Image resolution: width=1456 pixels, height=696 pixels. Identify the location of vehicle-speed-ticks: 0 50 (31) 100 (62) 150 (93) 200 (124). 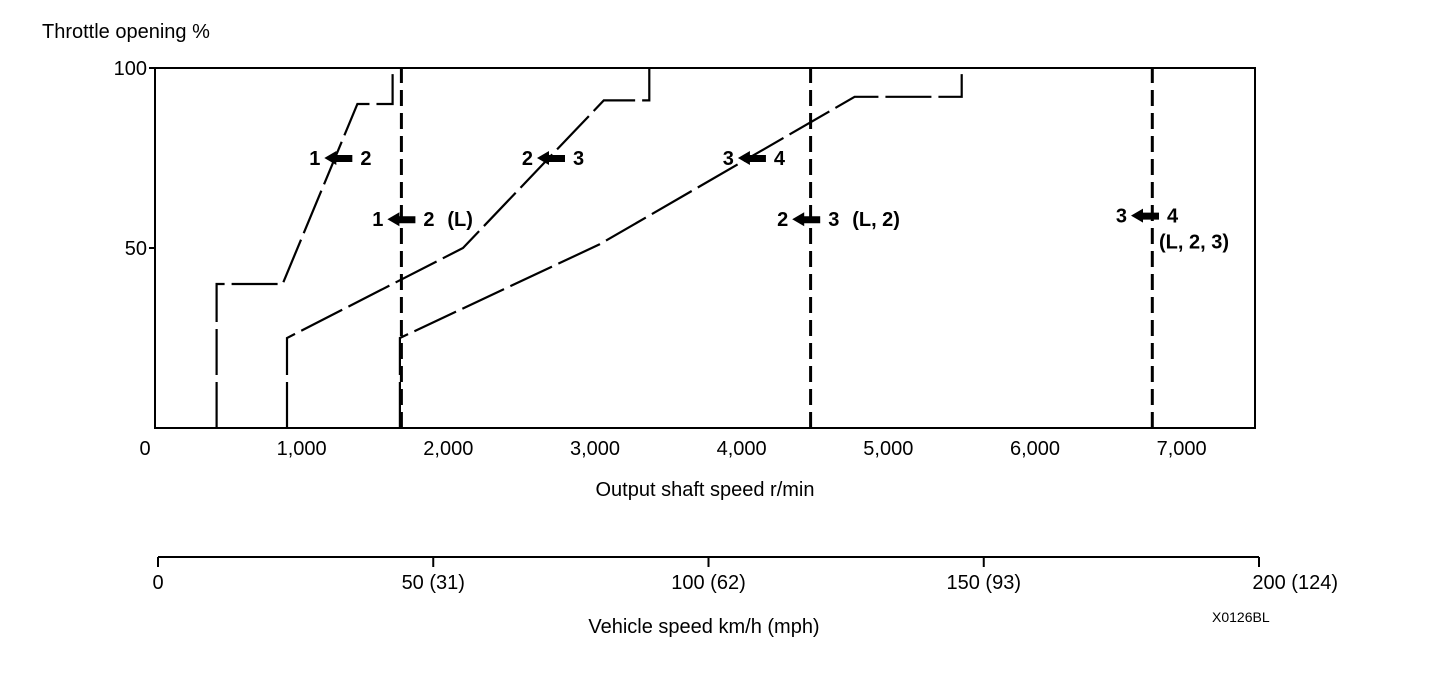
(745, 575).